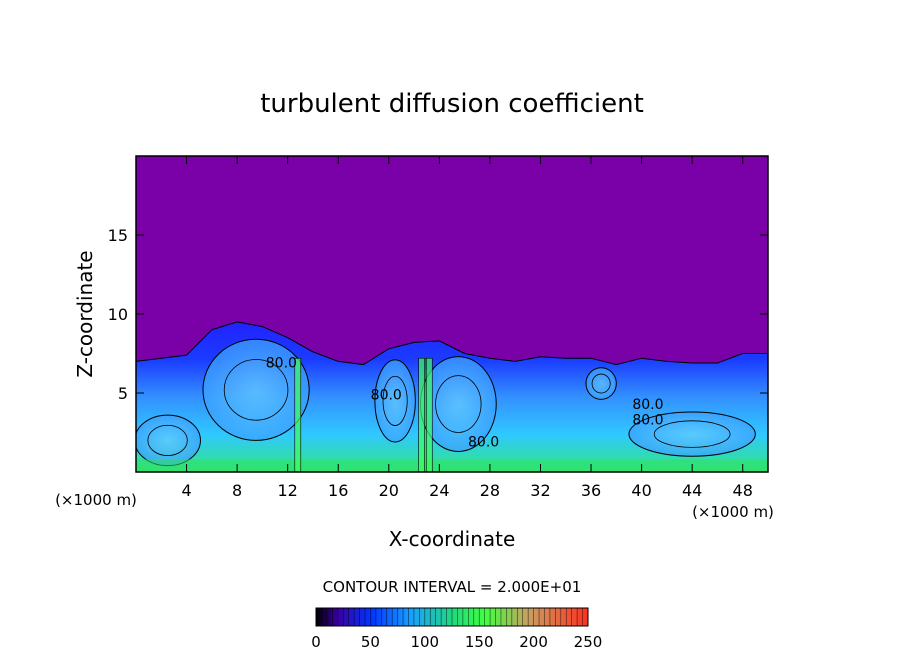 This screenshot has width=904, height=654. Describe the element at coordinates (641, 490) in the screenshot. I see `x-tick-label: 40` at that location.